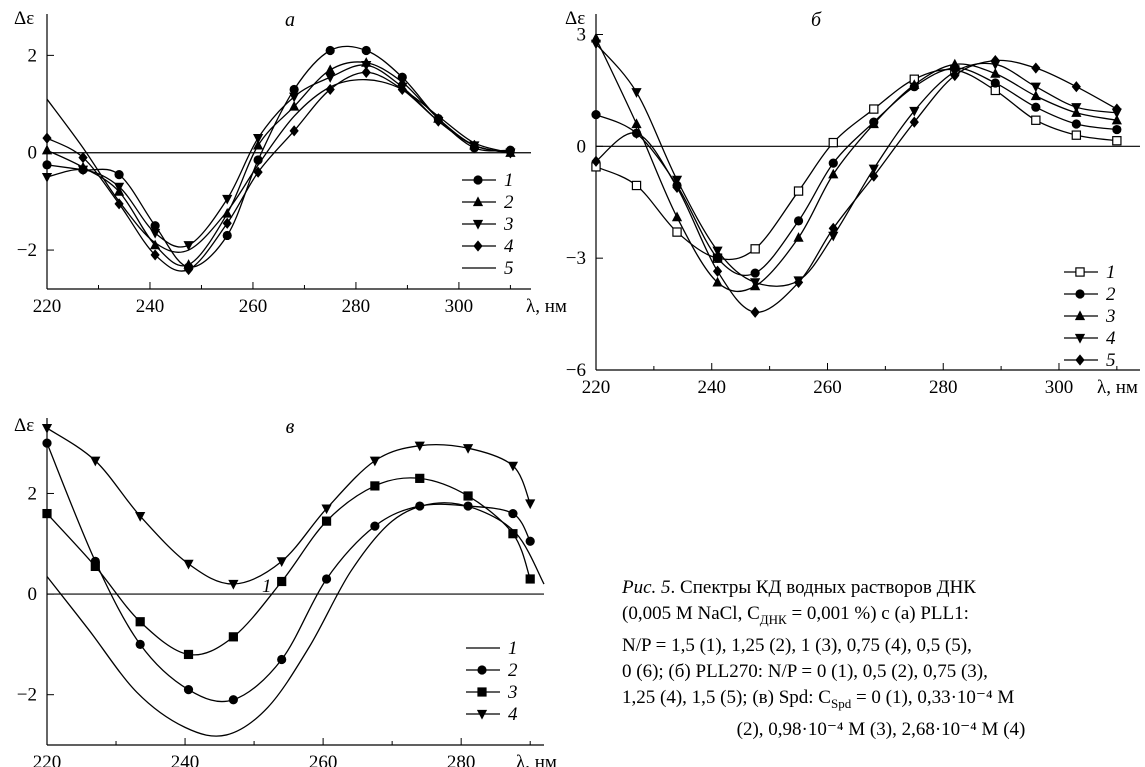 The image size is (1145, 767). Describe the element at coordinates (691, 613) in the screenshot. I see `caption-text-2: (0,005 M NaCl, C` at that location.